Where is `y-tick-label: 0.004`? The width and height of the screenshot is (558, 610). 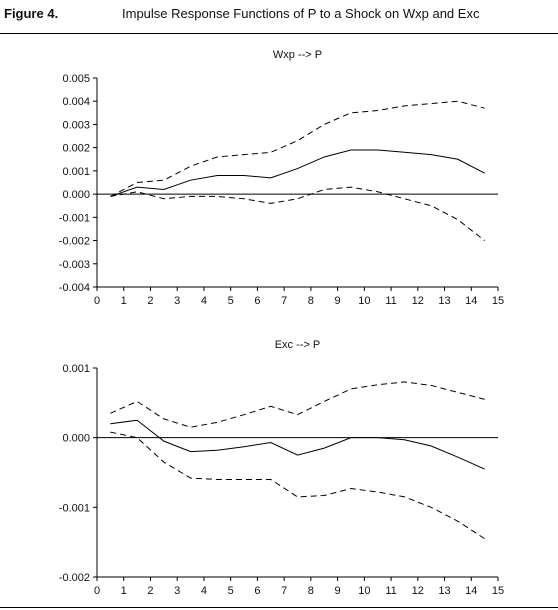
y-tick-label: 0.004 is located at coordinates (76, 102).